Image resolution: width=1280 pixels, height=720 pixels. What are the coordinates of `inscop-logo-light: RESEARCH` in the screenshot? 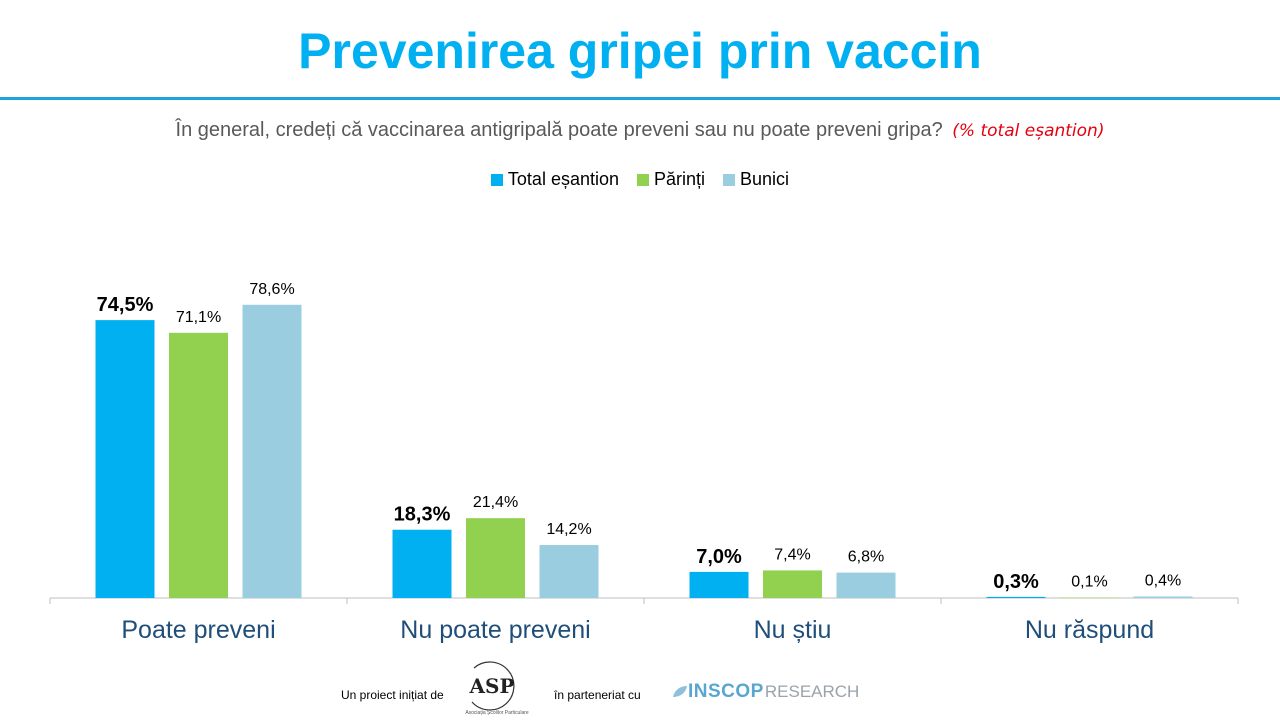 It's located at (812, 691).